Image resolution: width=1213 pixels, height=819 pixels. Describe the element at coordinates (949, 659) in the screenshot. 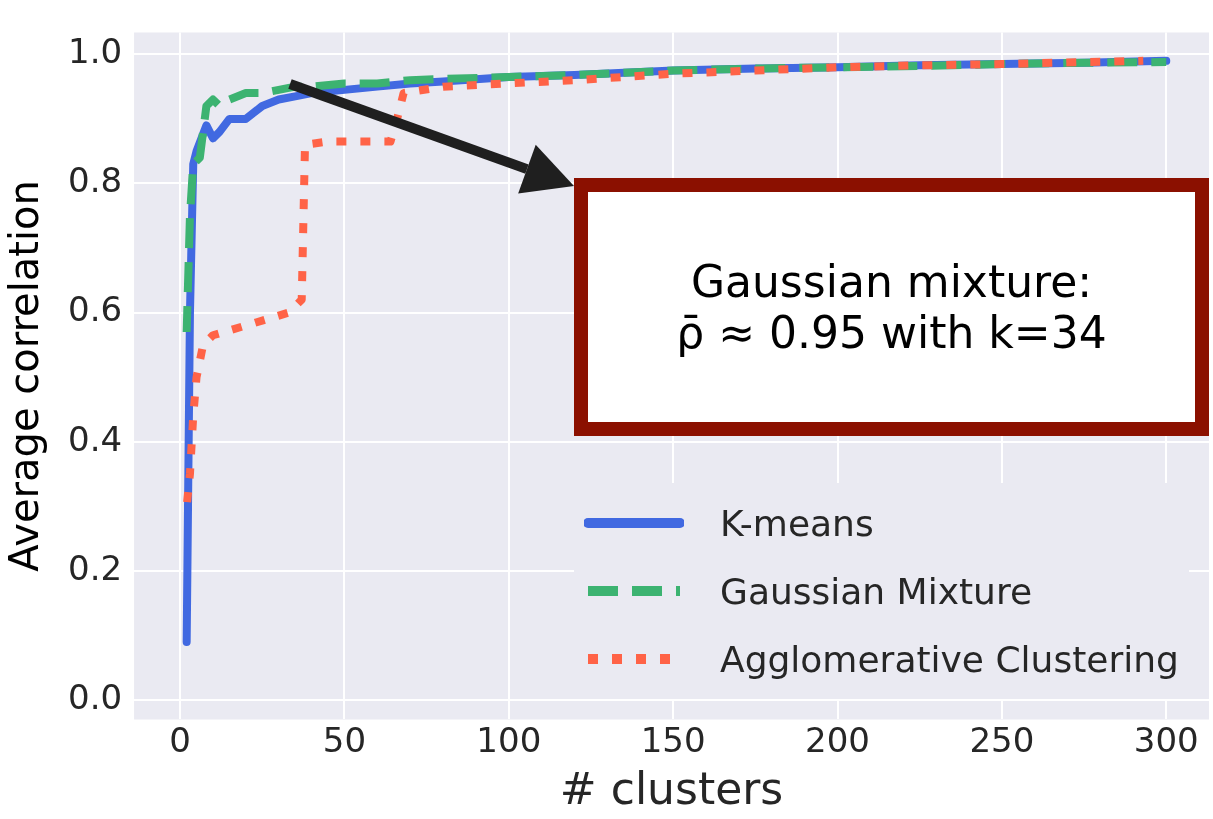

I see `legend-label: Agglomerative Clustering` at that location.